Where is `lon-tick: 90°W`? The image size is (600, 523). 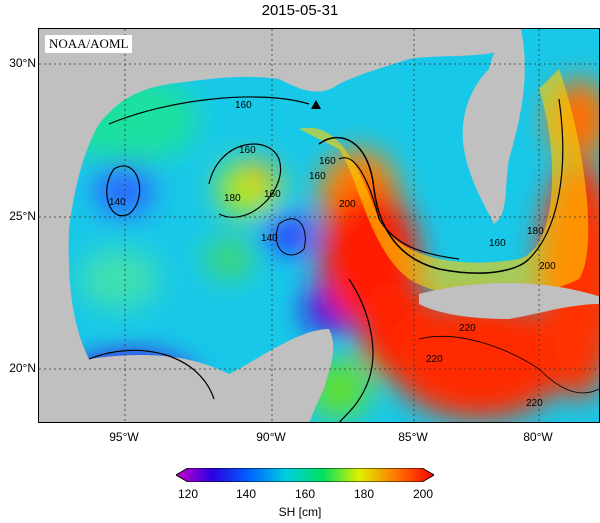
lon-tick: 90°W is located at coordinates (271, 437).